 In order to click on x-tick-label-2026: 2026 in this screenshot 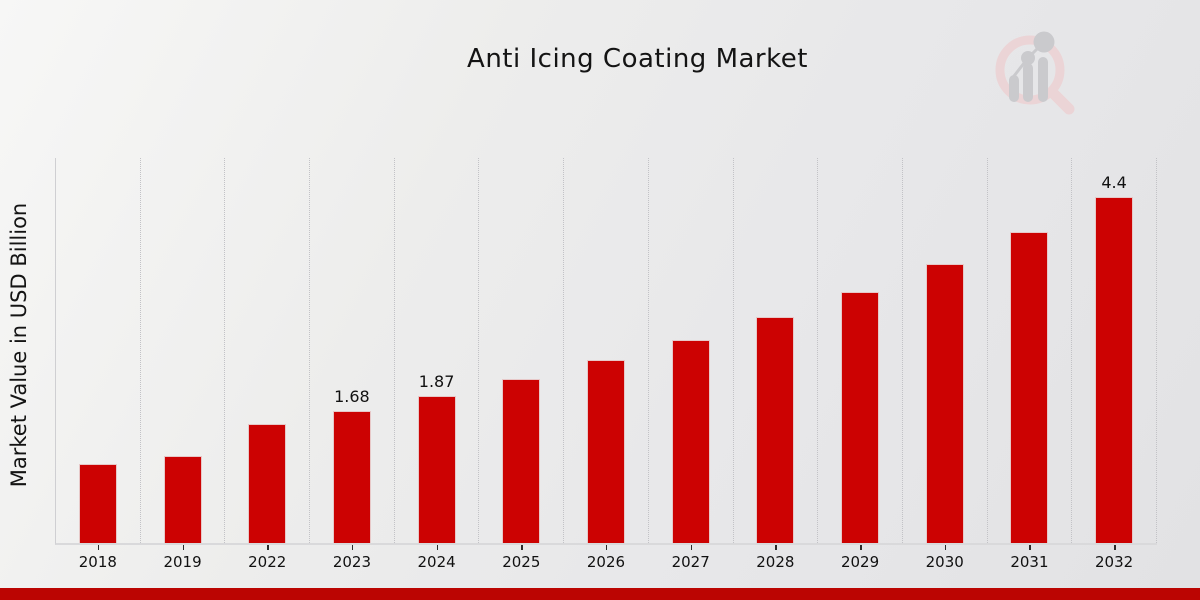, I will do `click(606, 562)`.